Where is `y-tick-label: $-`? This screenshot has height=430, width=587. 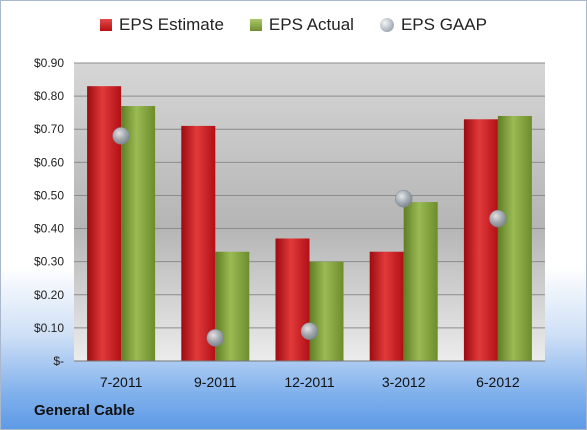
y-tick-label: $- is located at coordinates (58, 361).